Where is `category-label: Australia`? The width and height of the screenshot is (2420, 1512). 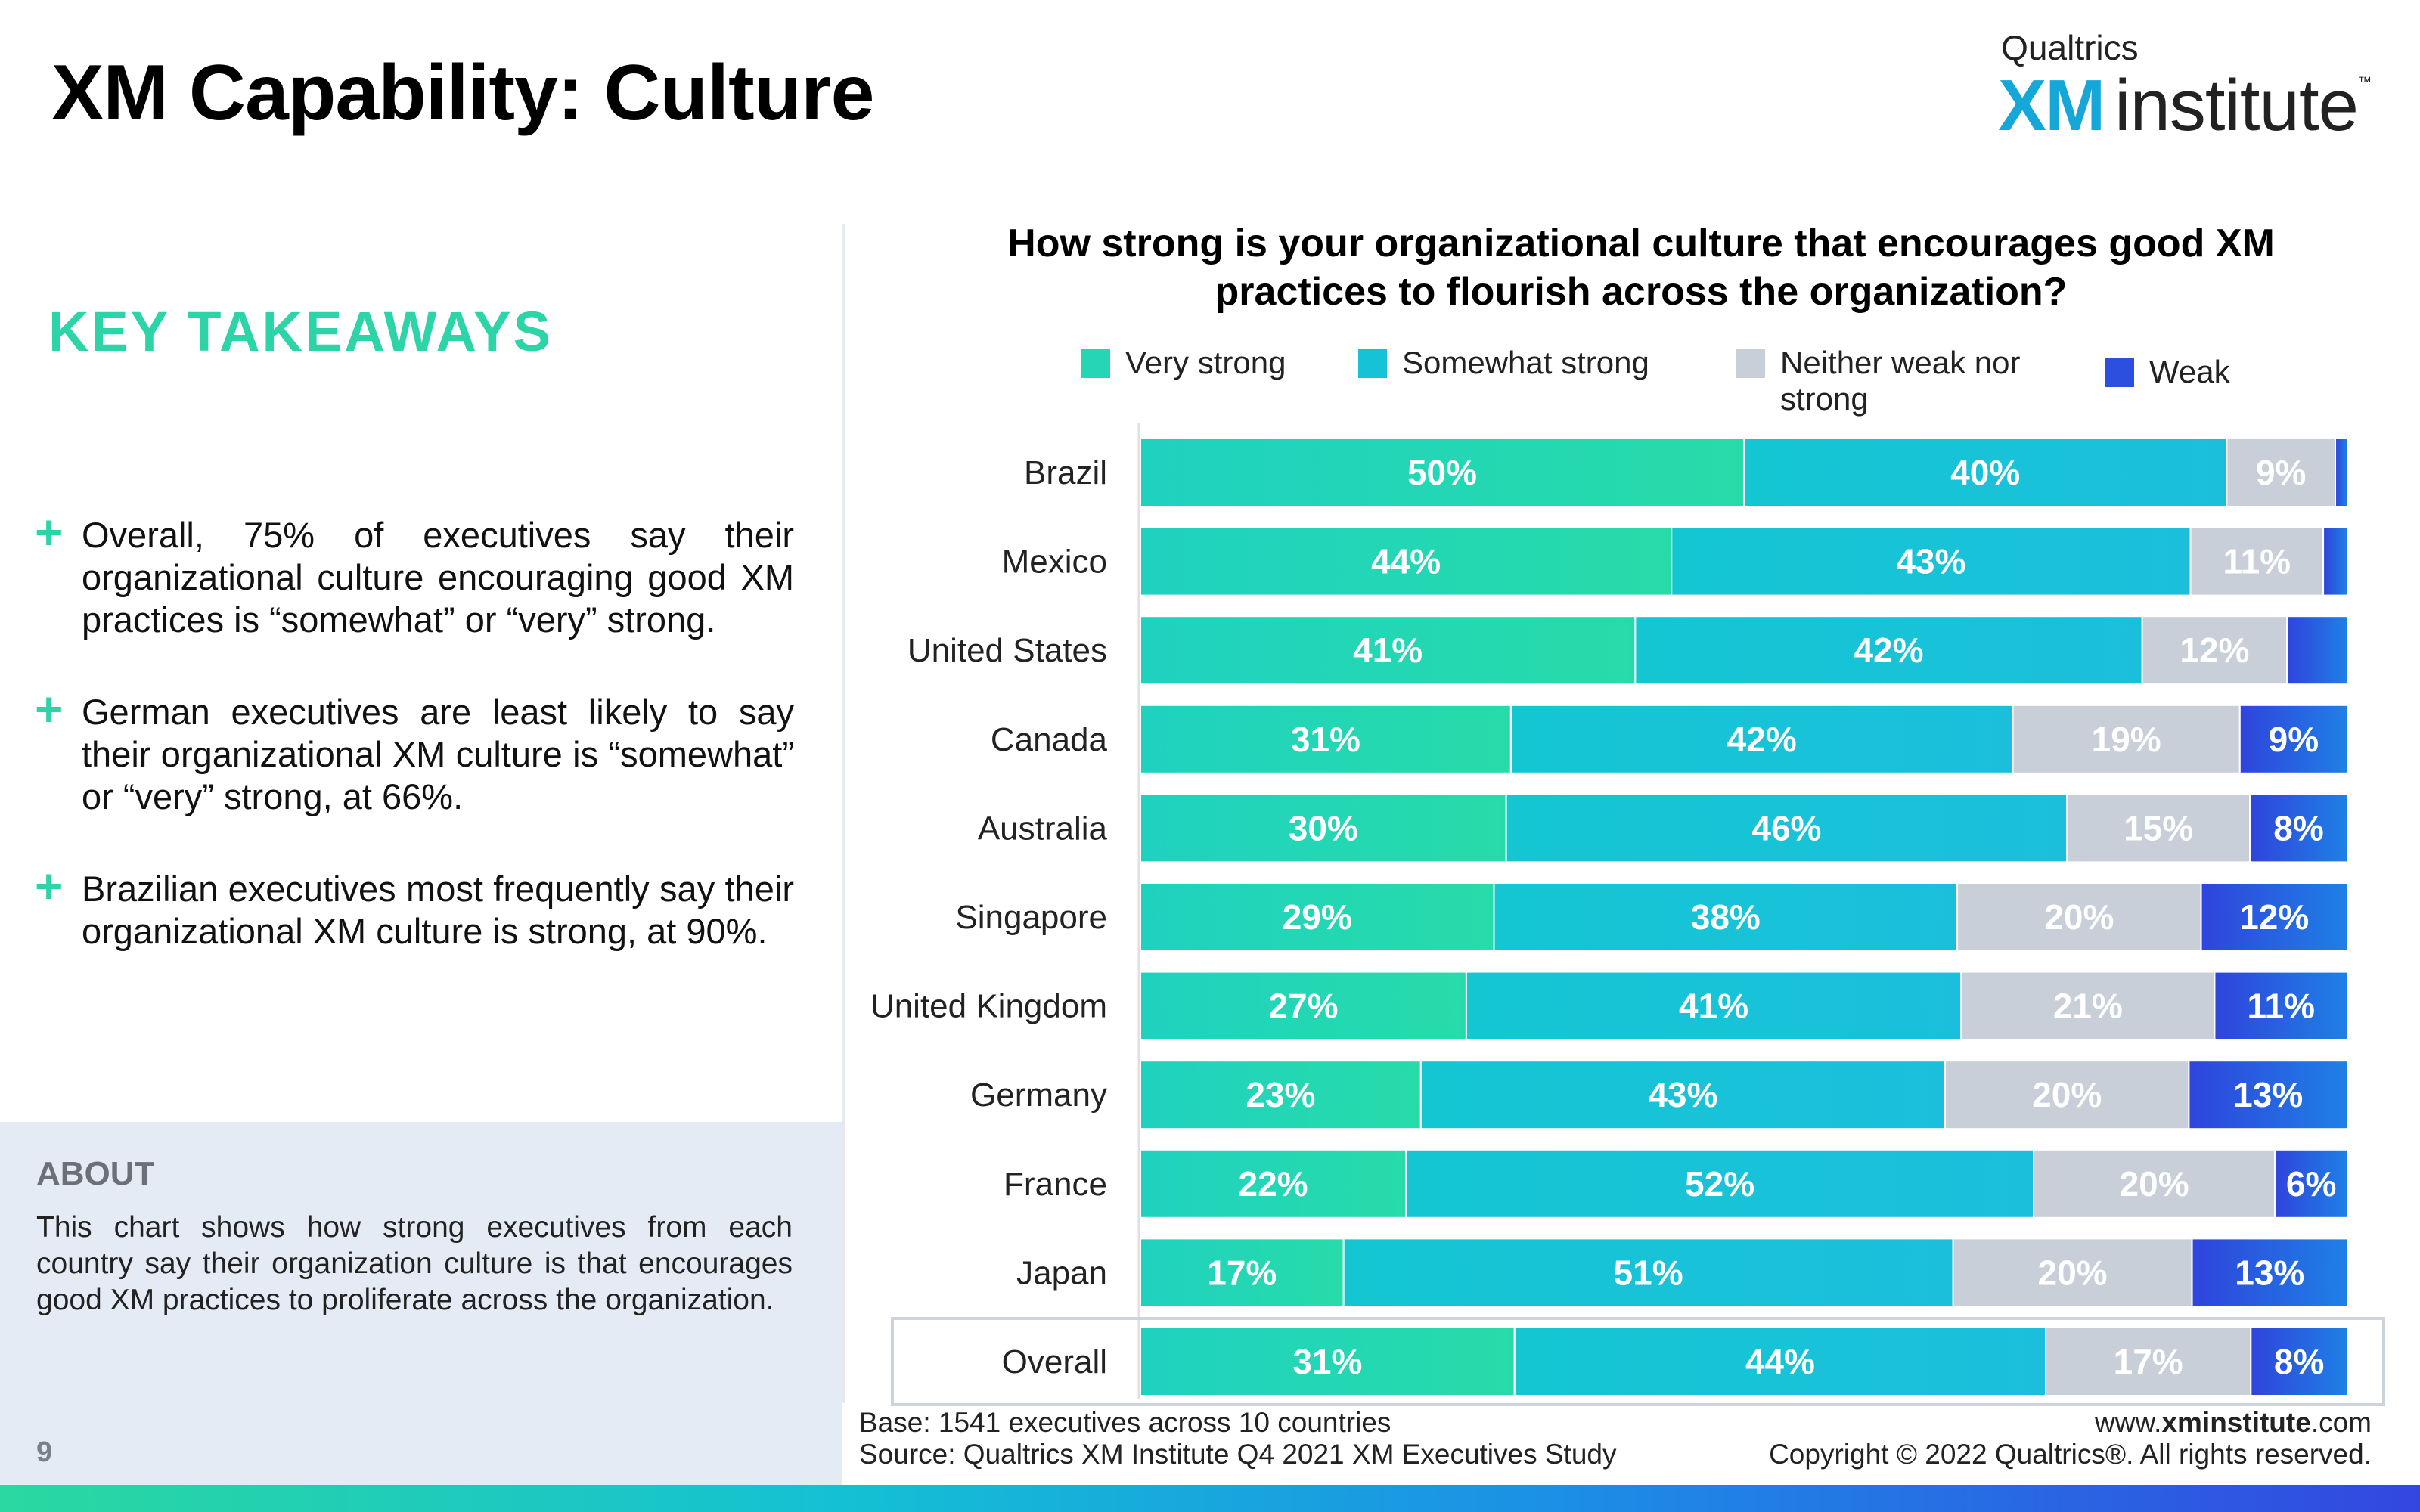
category-label: Australia is located at coordinates (1043, 829).